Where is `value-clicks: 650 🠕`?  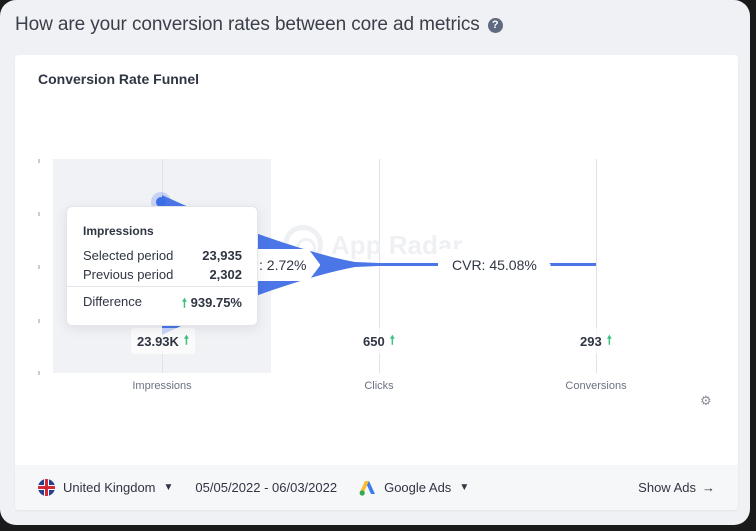
value-clicks: 650 🠕 is located at coordinates (379, 341).